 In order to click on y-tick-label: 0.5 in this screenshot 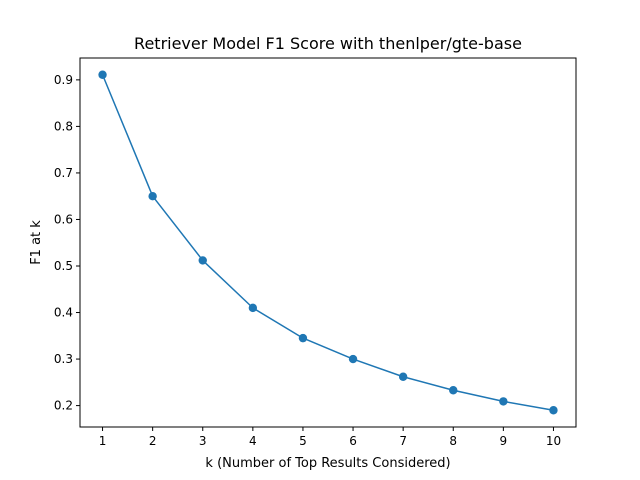, I will do `click(63, 266)`.